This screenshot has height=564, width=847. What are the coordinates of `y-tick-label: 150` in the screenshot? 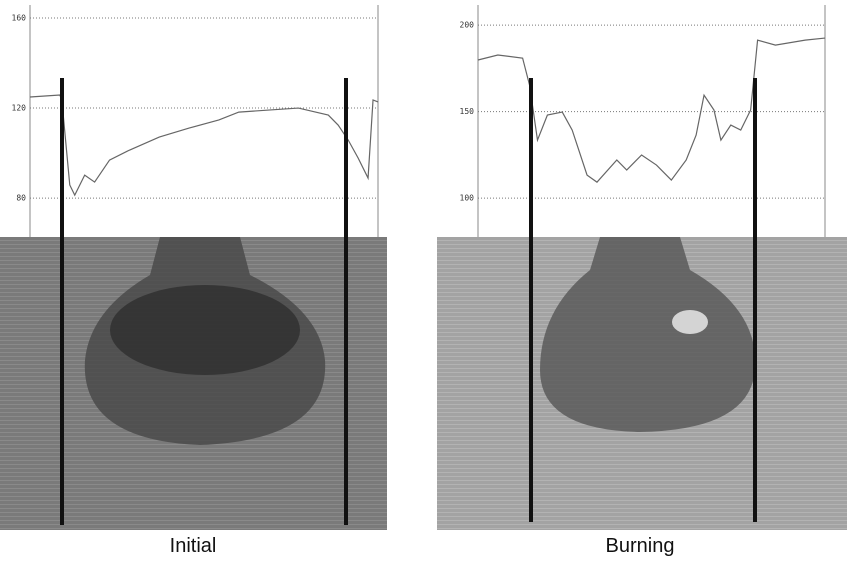 It's located at (467, 111).